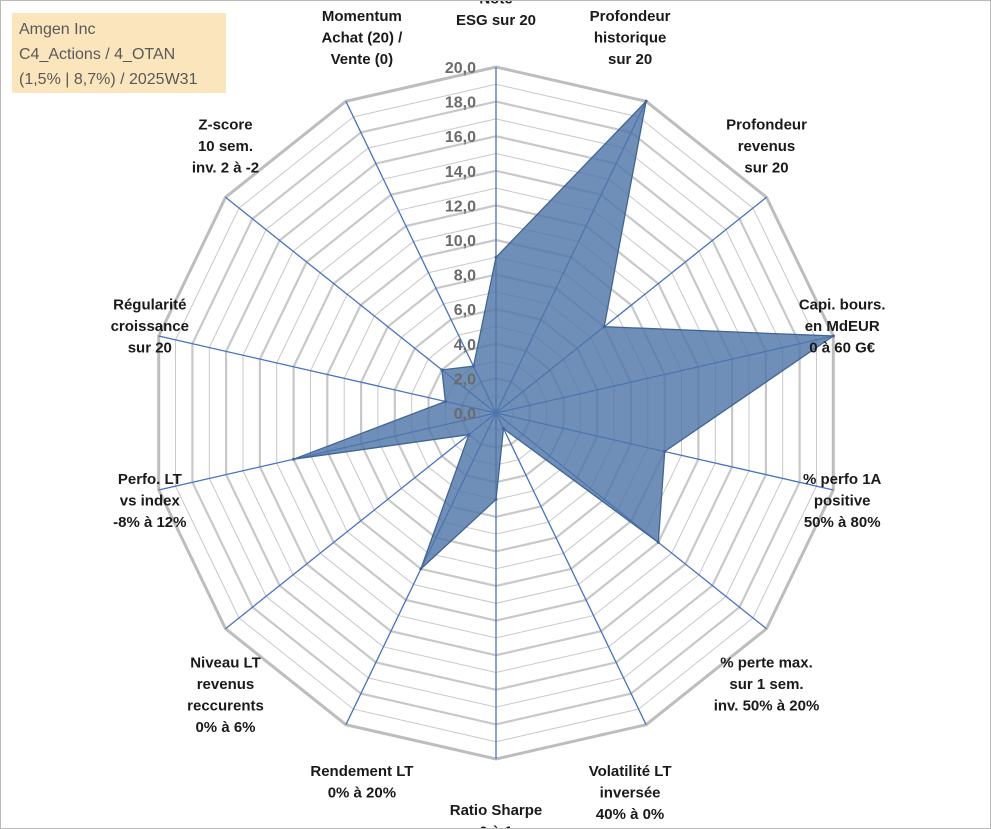 The image size is (991, 829). What do you see at coordinates (149, 522) in the screenshot?
I see `axis-label-line: -8% à 12%` at bounding box center [149, 522].